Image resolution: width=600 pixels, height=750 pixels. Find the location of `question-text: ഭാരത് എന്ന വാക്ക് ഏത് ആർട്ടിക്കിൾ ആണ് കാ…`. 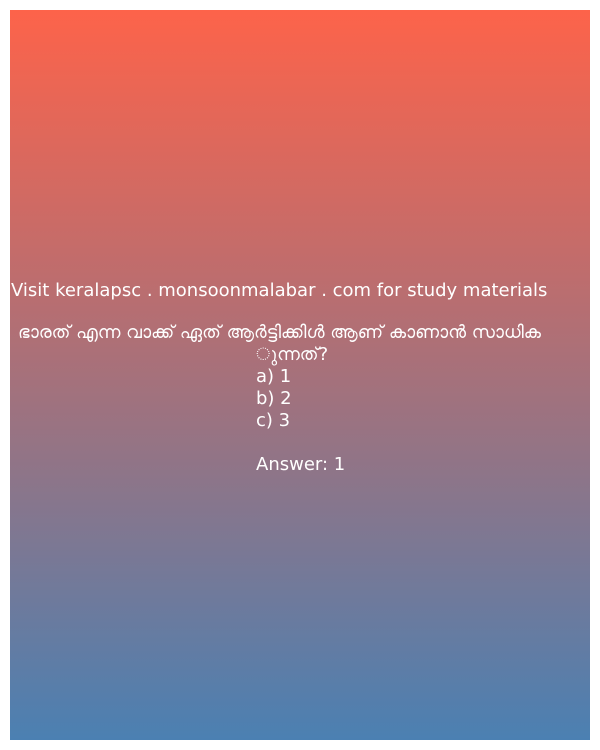

question-text: ഭാരത് എന്ന വാക്ക് ഏത് ആർട്ടിക്കിൾ ആണ് കാ… is located at coordinates (279, 332).